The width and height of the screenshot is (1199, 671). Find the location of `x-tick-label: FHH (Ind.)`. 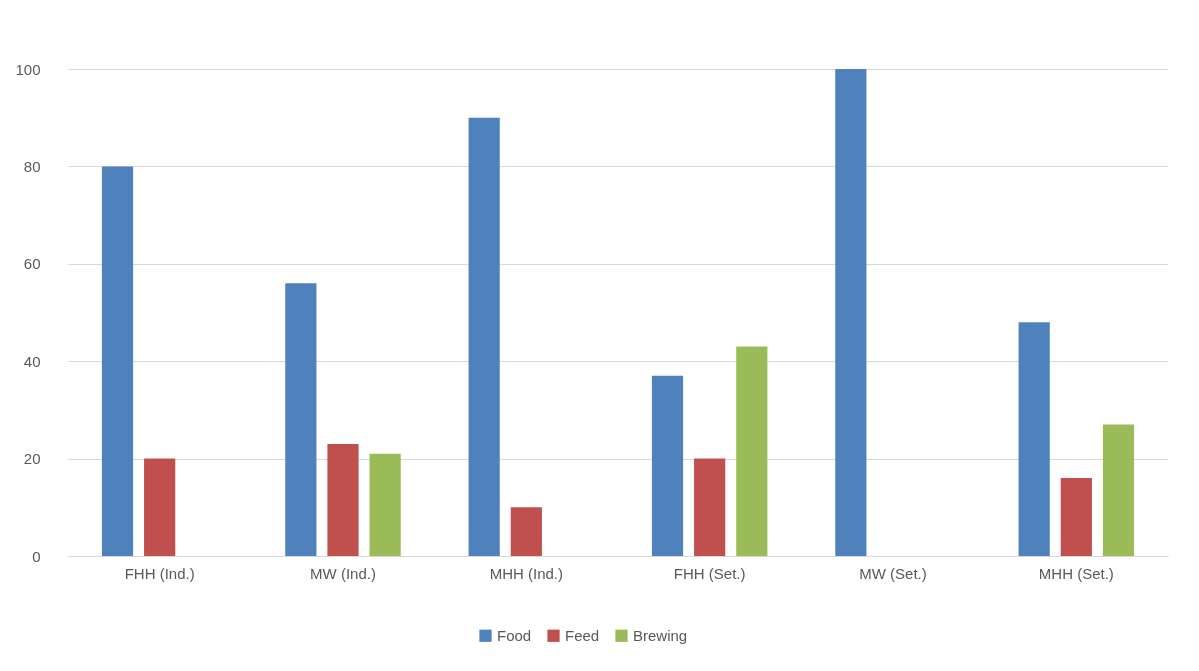

x-tick-label: FHH (Ind.) is located at coordinates (159, 573).